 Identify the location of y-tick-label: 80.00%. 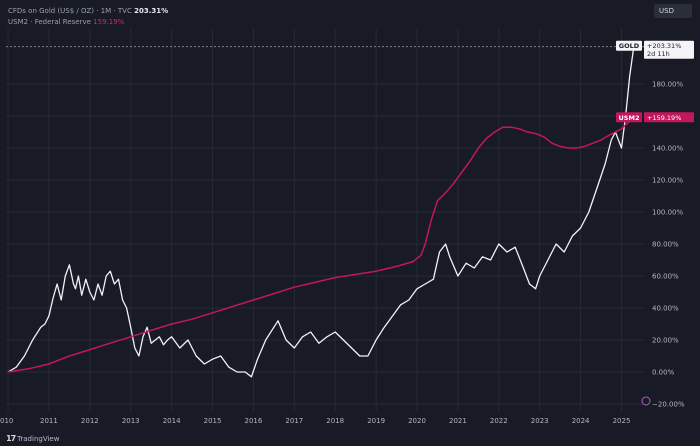
(665, 245).